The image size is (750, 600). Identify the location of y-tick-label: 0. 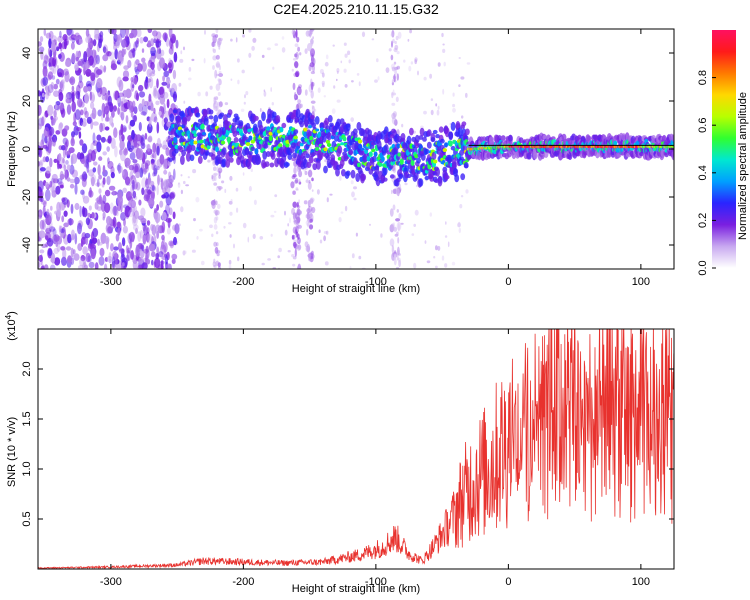
(27, 149).